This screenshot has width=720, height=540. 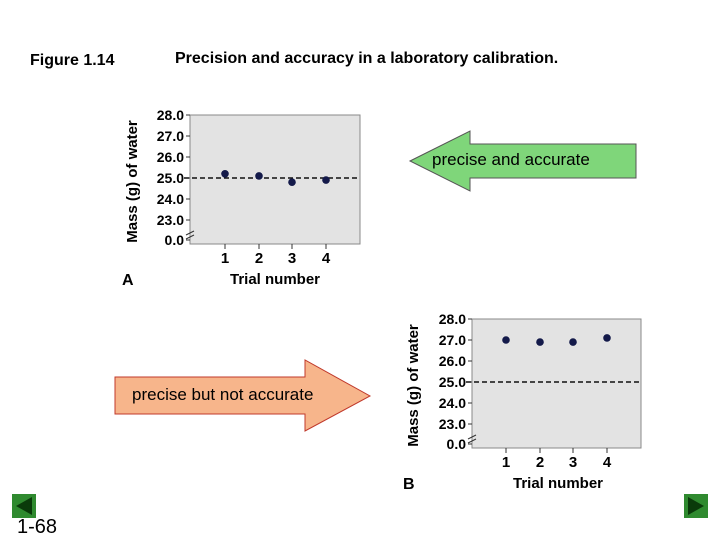 What do you see at coordinates (223, 394) in the screenshot?
I see `arrow-b-label: precise but not accurate` at bounding box center [223, 394].